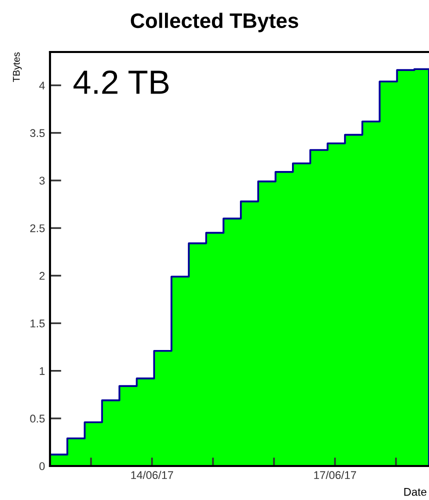  Describe the element at coordinates (17, 67) in the screenshot. I see `y-axis-title: TBytes` at that location.